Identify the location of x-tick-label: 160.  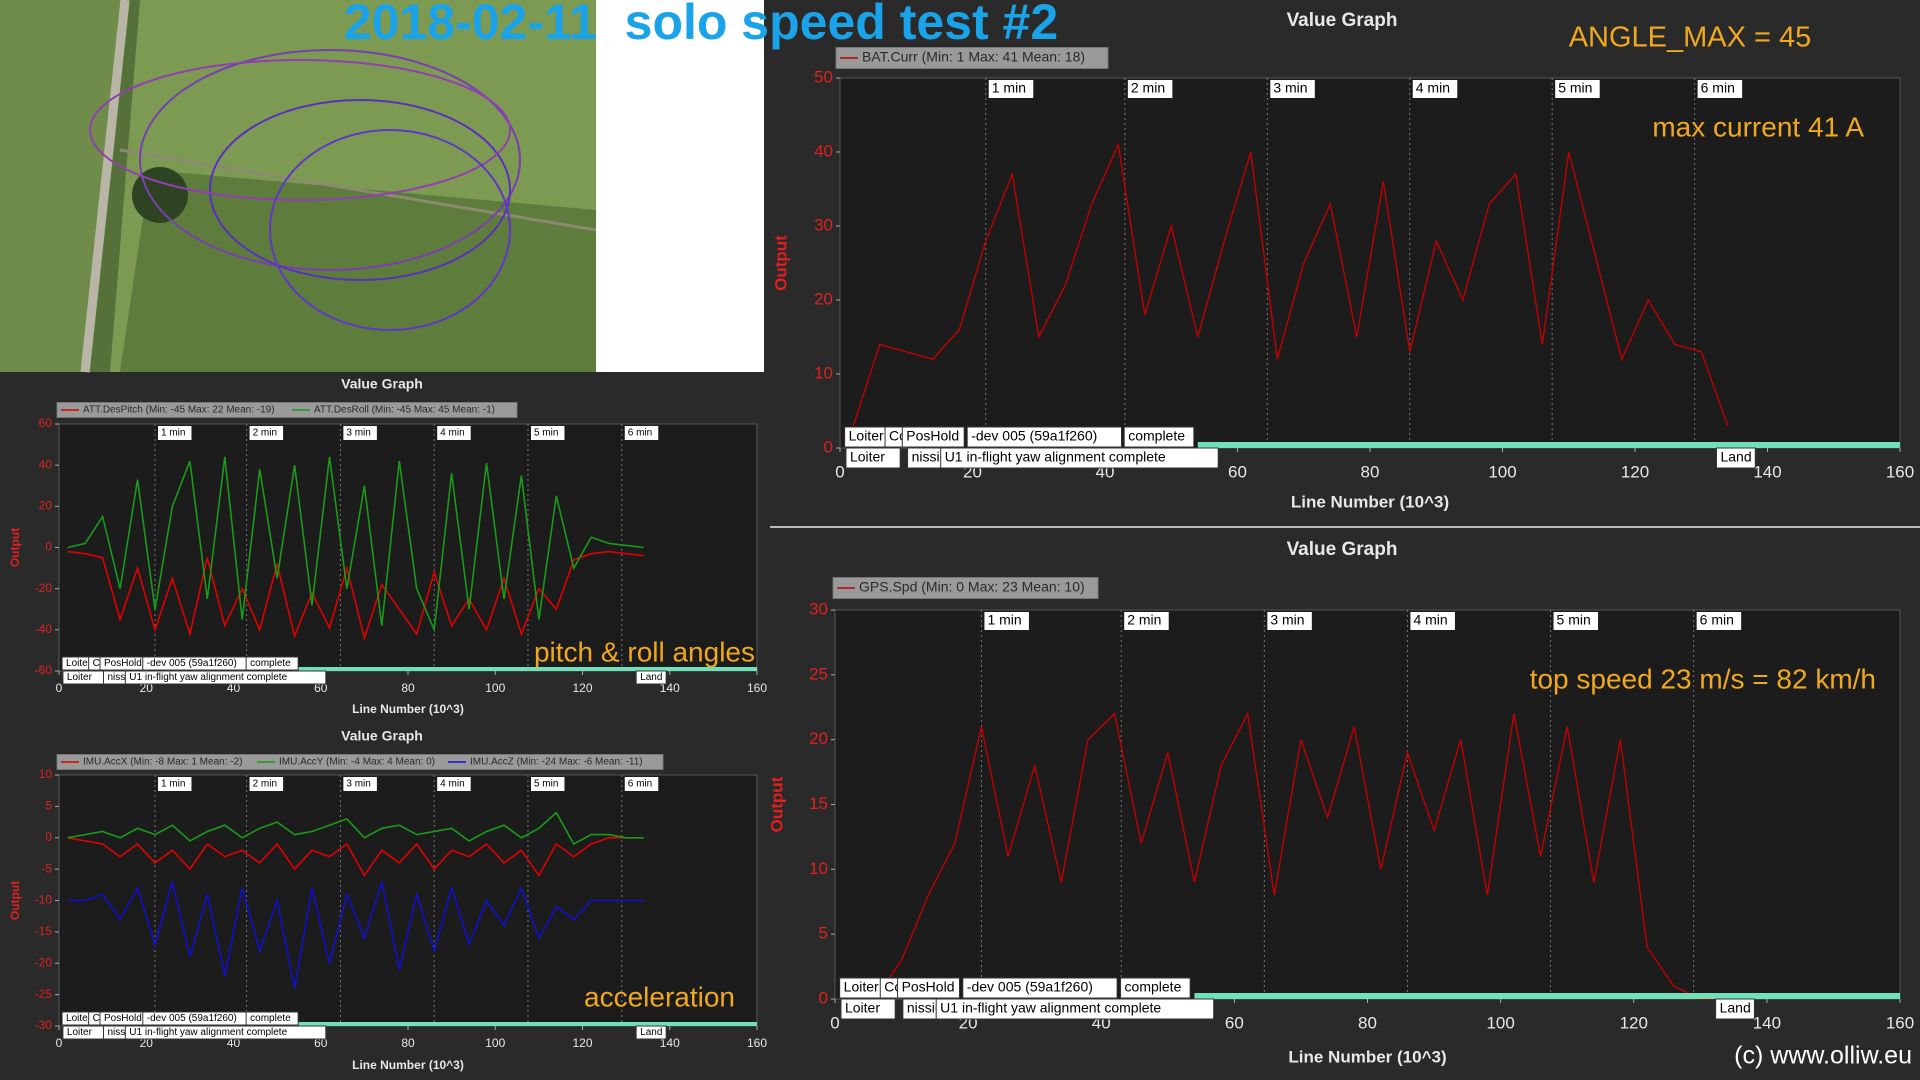
(1900, 471).